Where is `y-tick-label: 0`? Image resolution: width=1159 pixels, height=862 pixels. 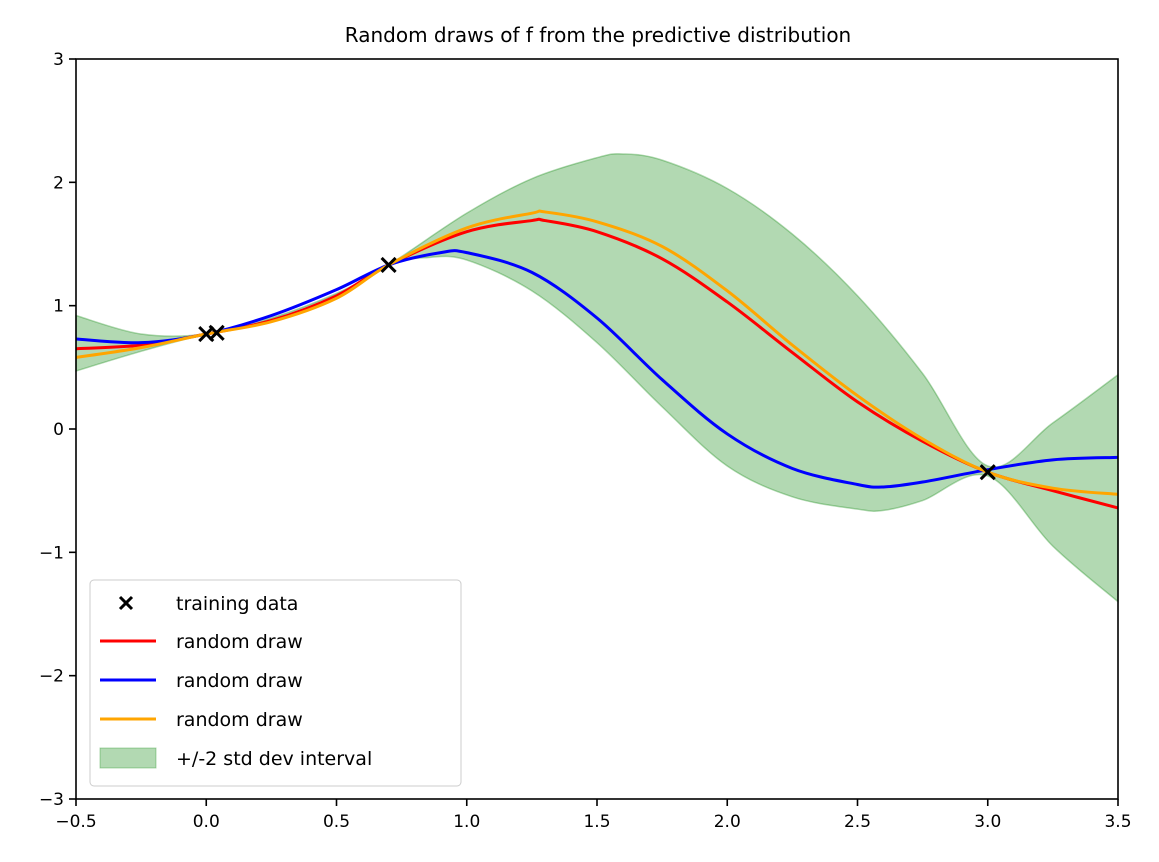
y-tick-label: 0 is located at coordinates (58, 430).